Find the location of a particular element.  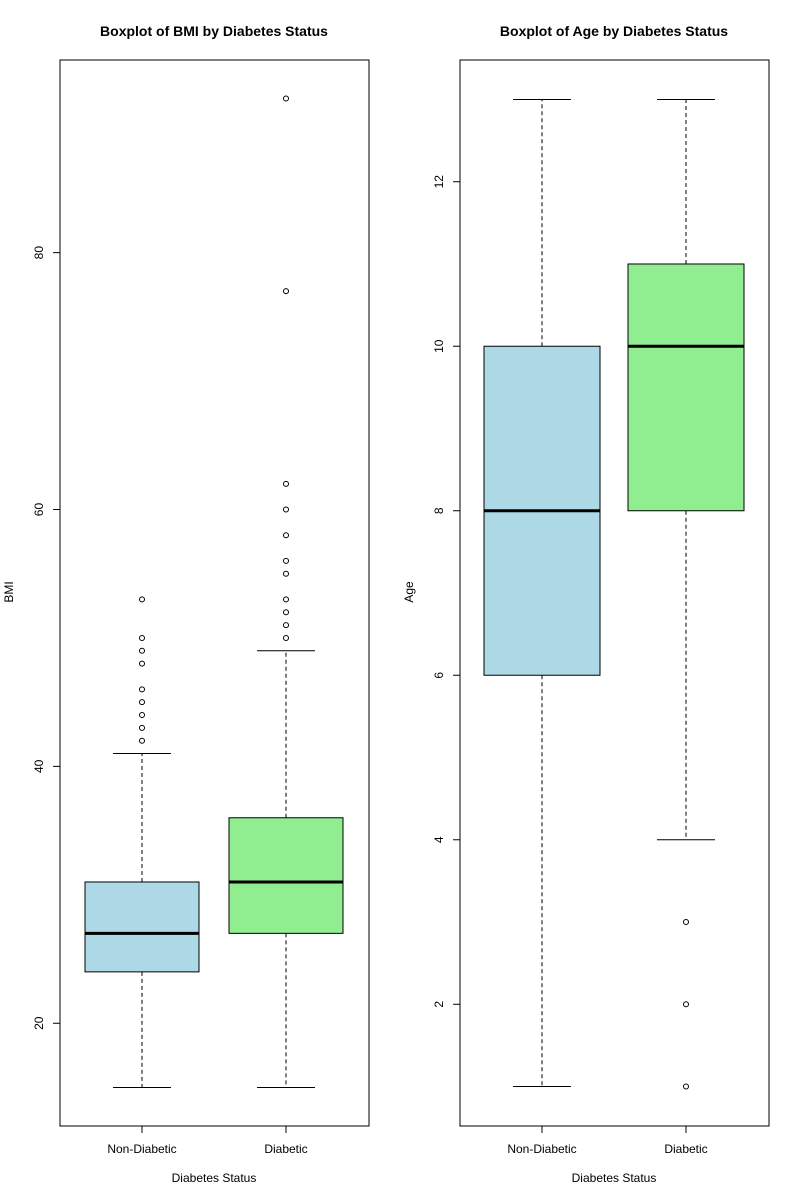

y-tick-label: 8 is located at coordinates (439, 510).